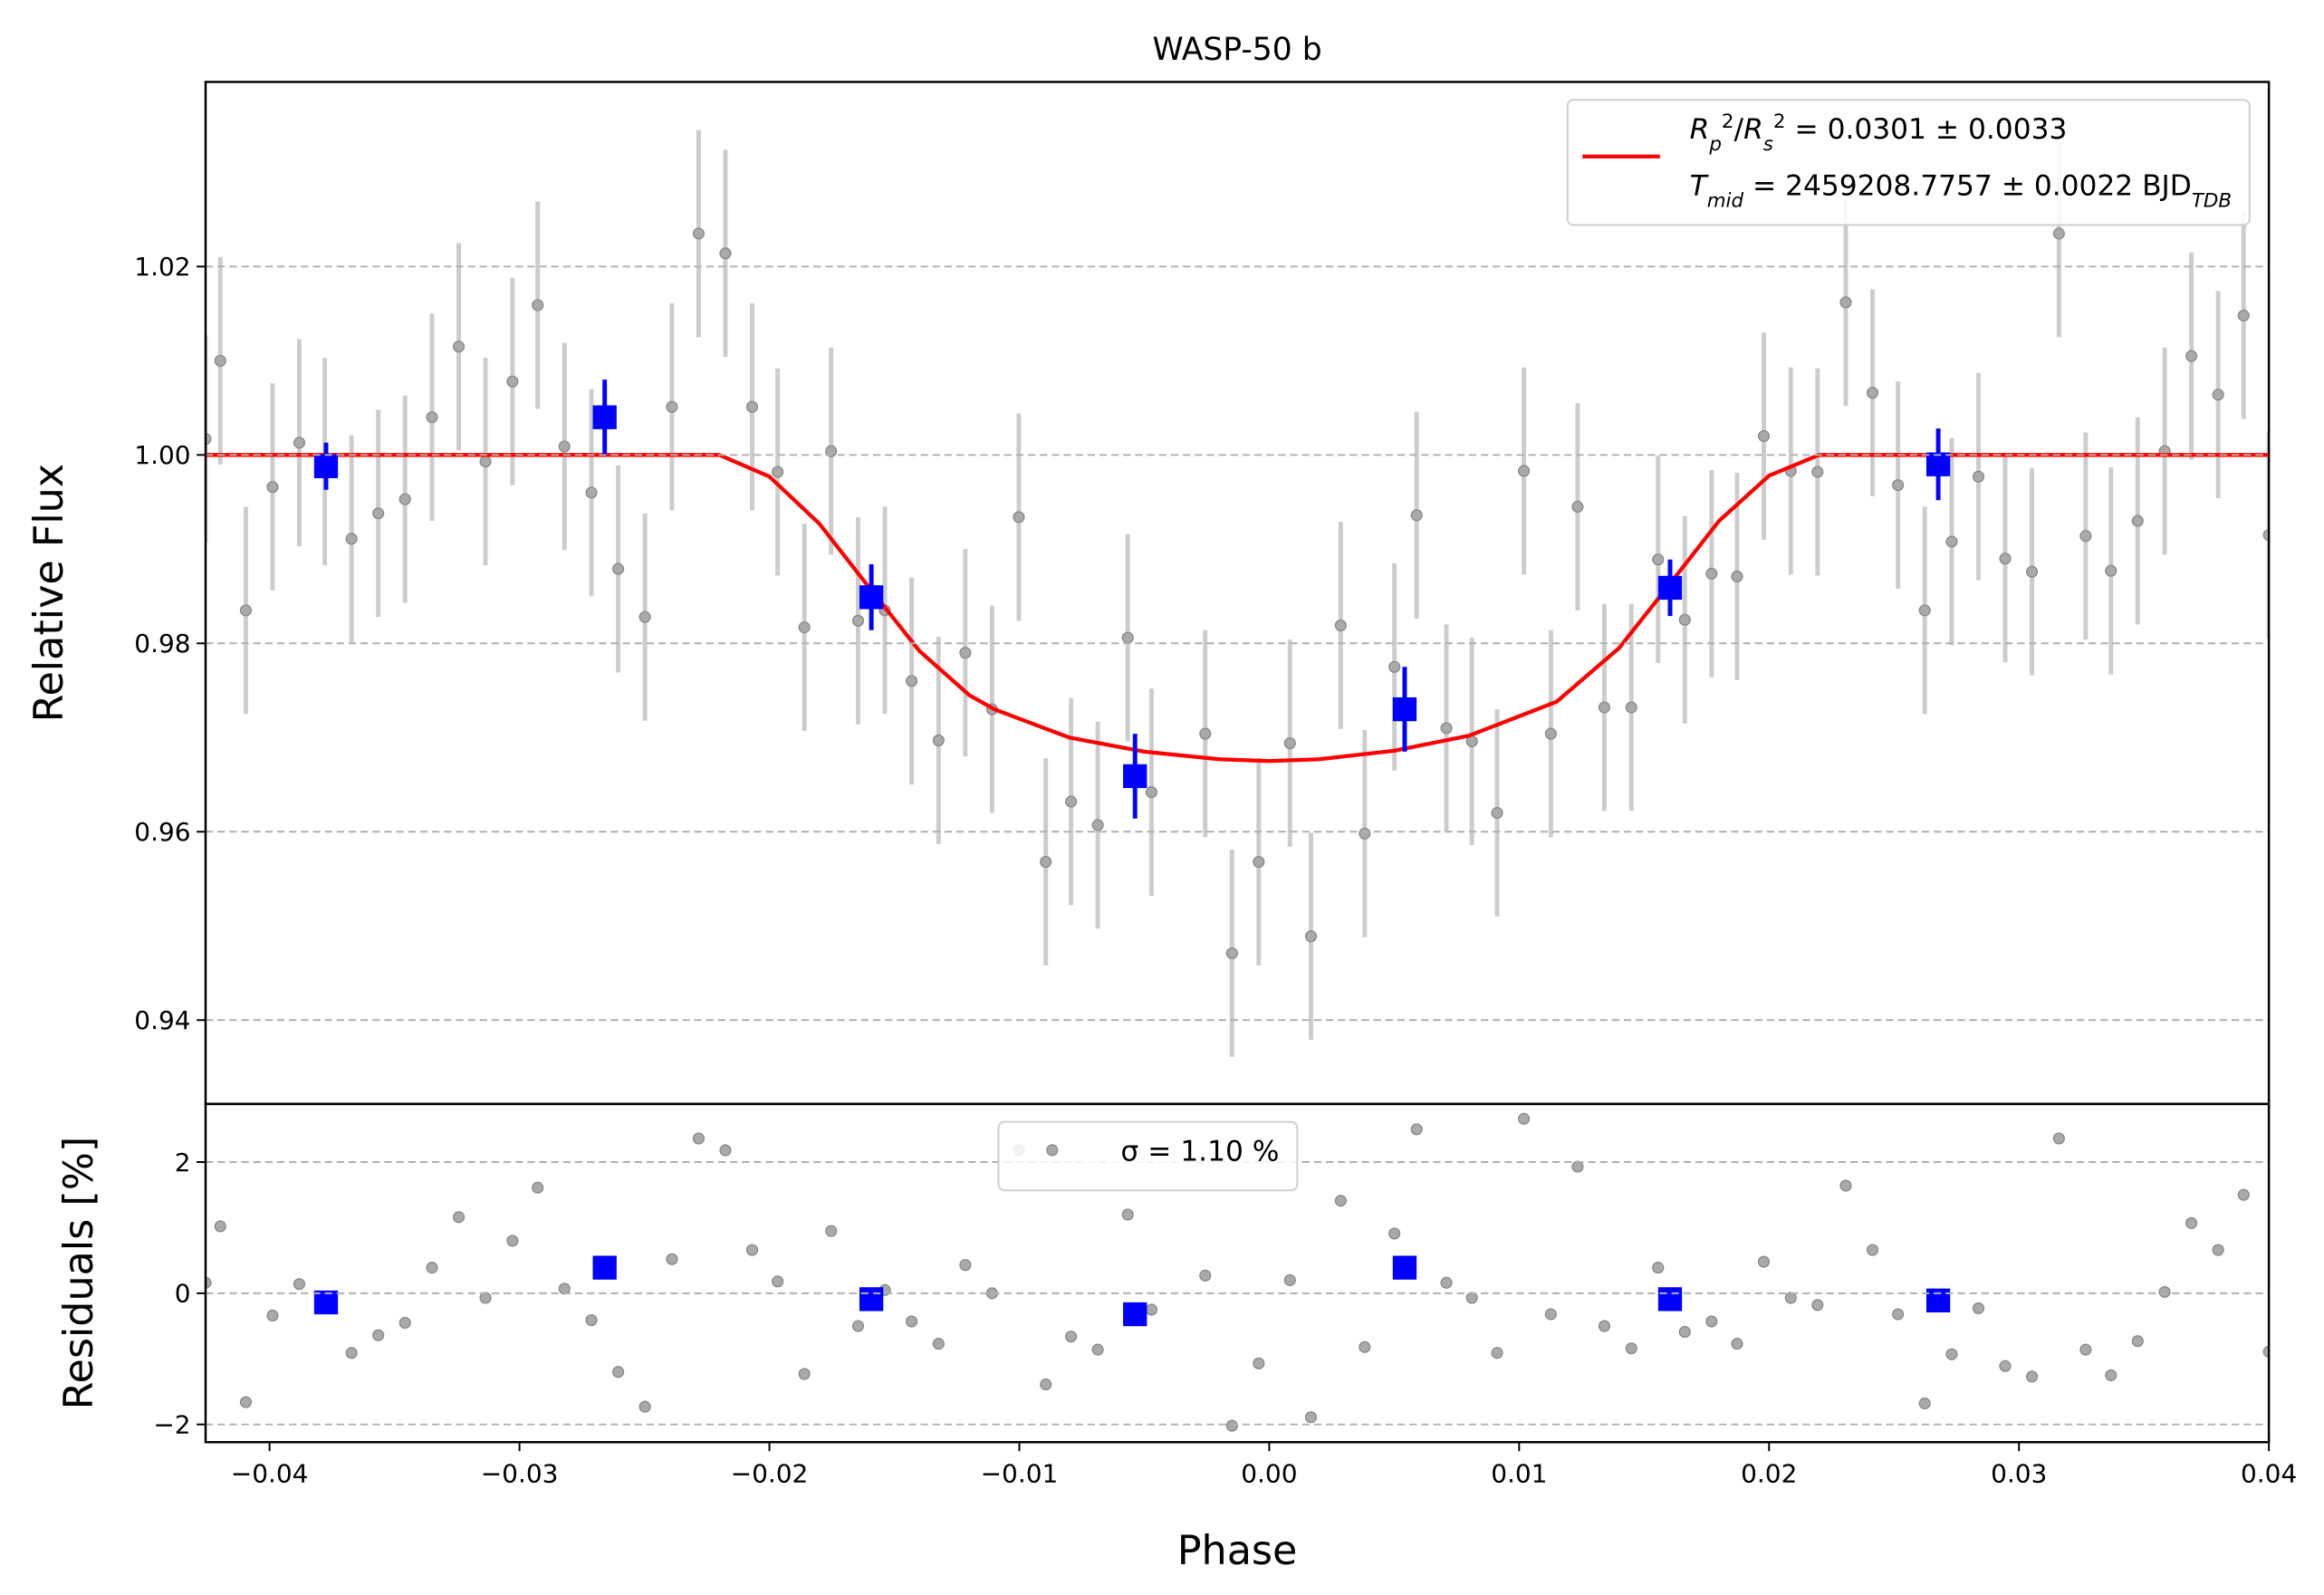 The height and width of the screenshot is (1595, 2324). What do you see at coordinates (1700, 185) in the screenshot?
I see `legend-label-part: T` at bounding box center [1700, 185].